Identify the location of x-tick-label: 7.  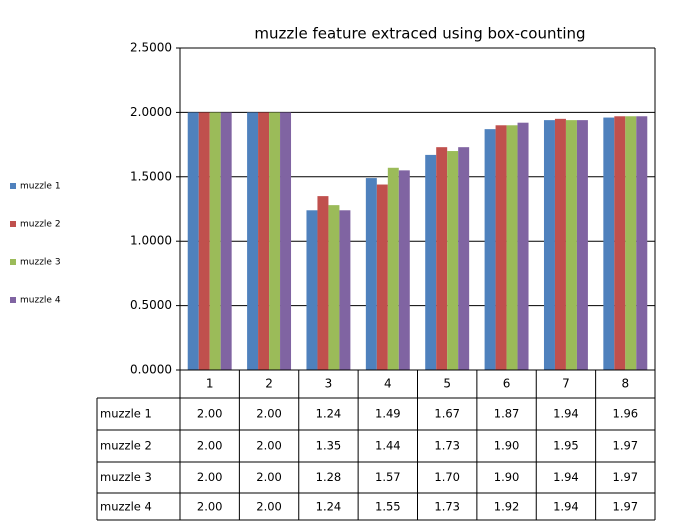
(566, 384).